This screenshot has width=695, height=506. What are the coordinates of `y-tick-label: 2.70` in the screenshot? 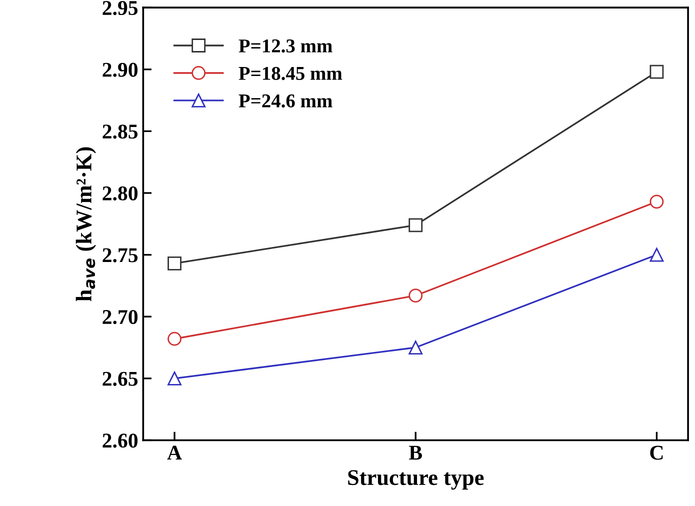 It's located at (120, 317).